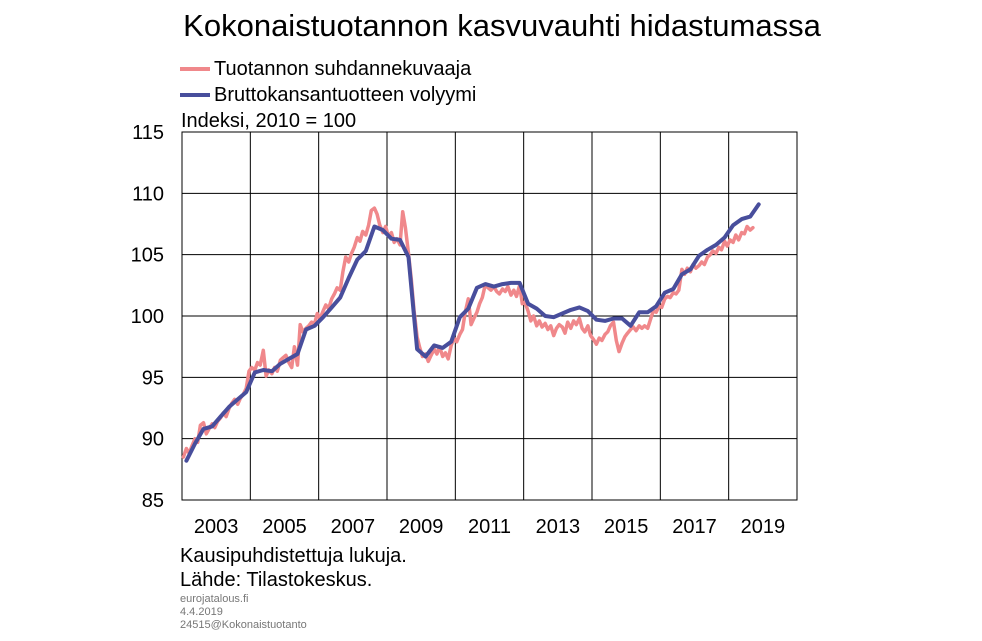 This screenshot has width=982, height=641. Describe the element at coordinates (276, 580) in the screenshot. I see `footnote-source: Lähde: Tilastokeskus.` at that location.